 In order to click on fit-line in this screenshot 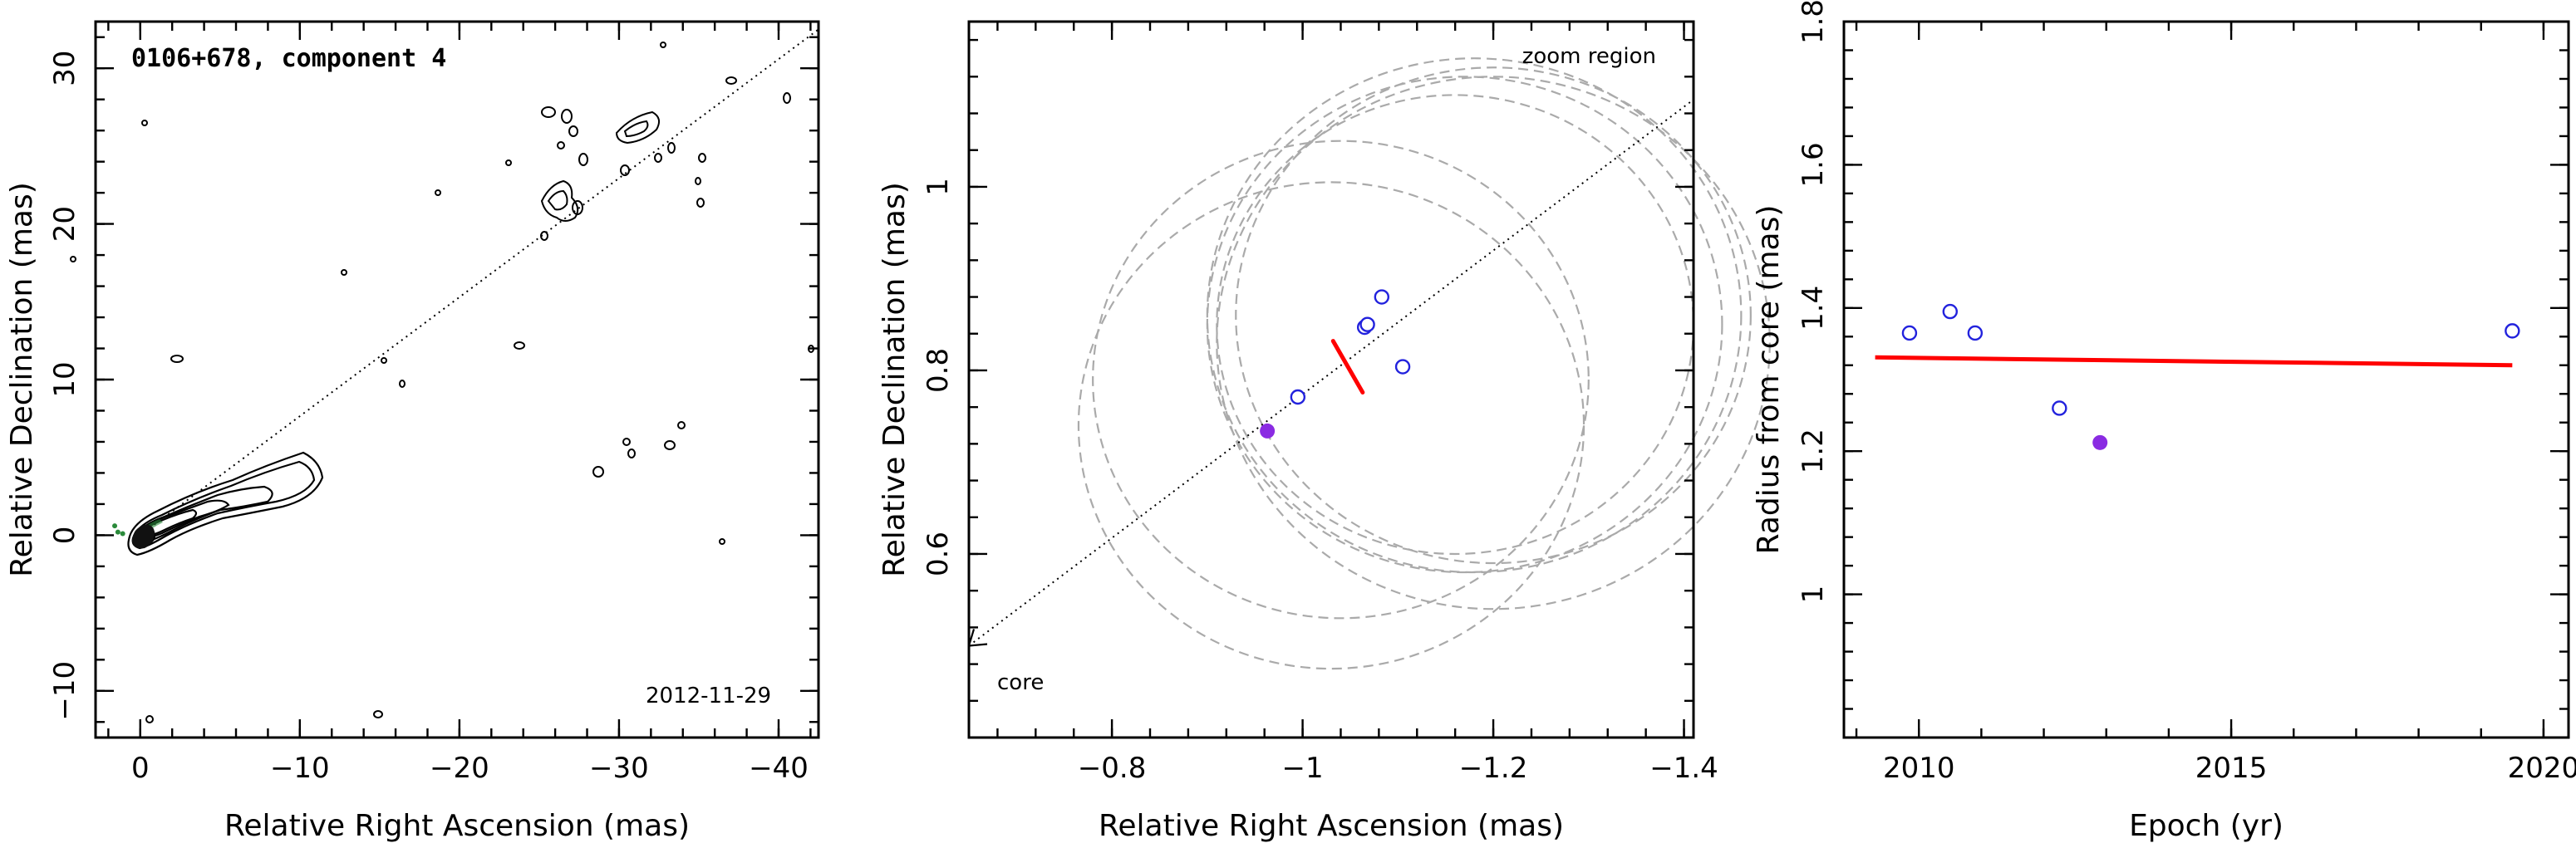, I will do `click(2194, 362)`.